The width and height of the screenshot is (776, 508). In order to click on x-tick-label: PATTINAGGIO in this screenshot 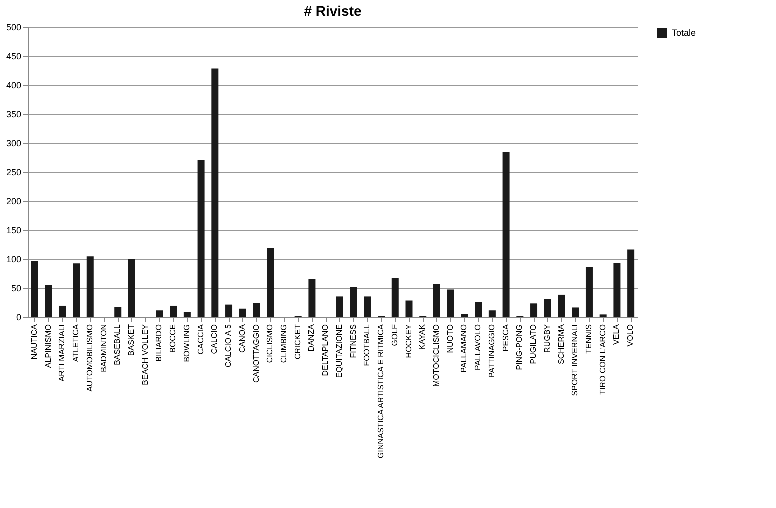, I will do `click(491, 351)`.